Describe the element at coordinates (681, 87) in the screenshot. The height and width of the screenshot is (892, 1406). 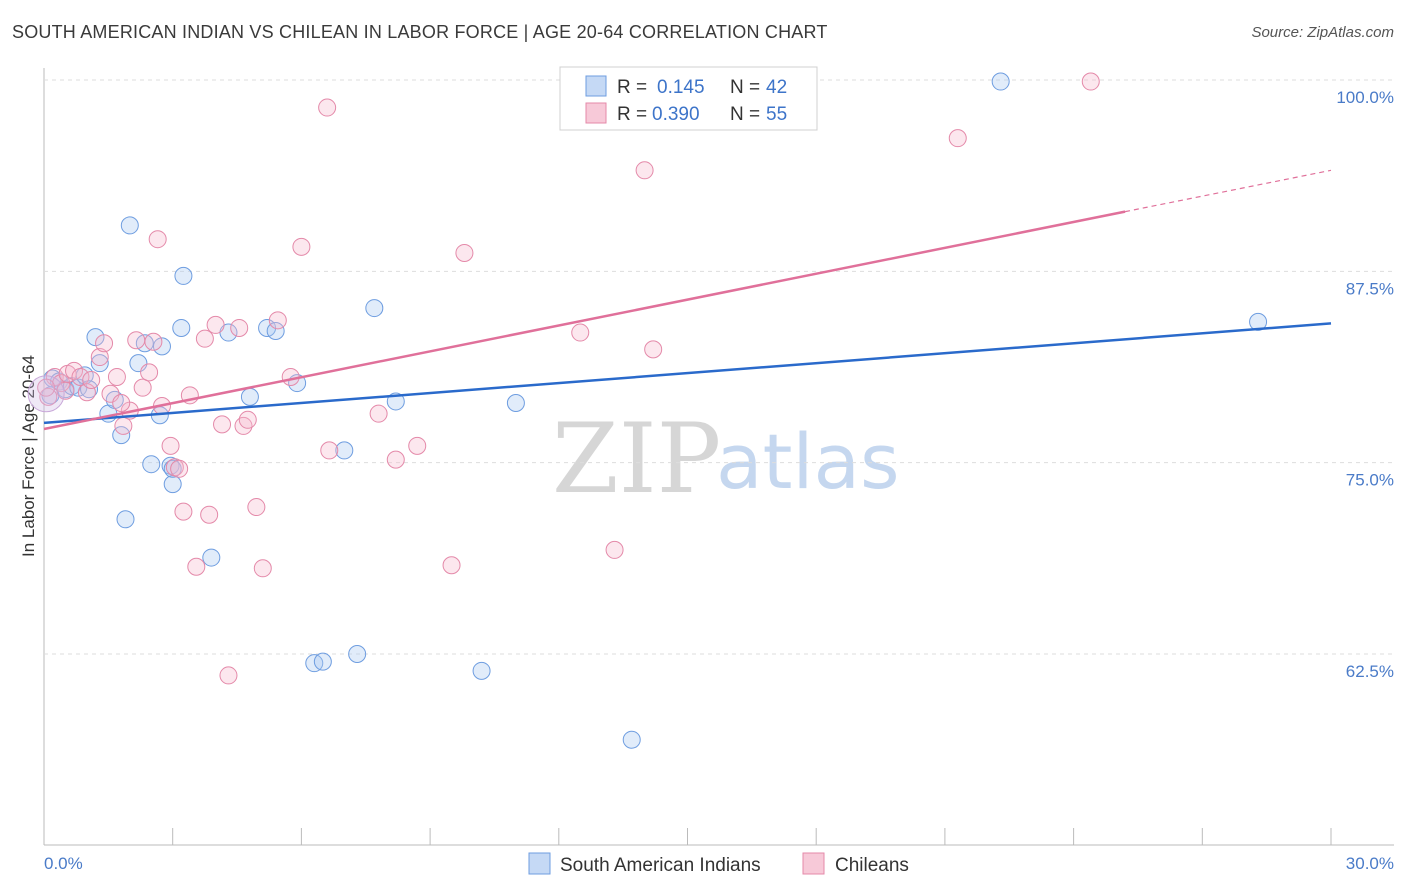
I see `legend-r-value-blue: 0.145` at that location.